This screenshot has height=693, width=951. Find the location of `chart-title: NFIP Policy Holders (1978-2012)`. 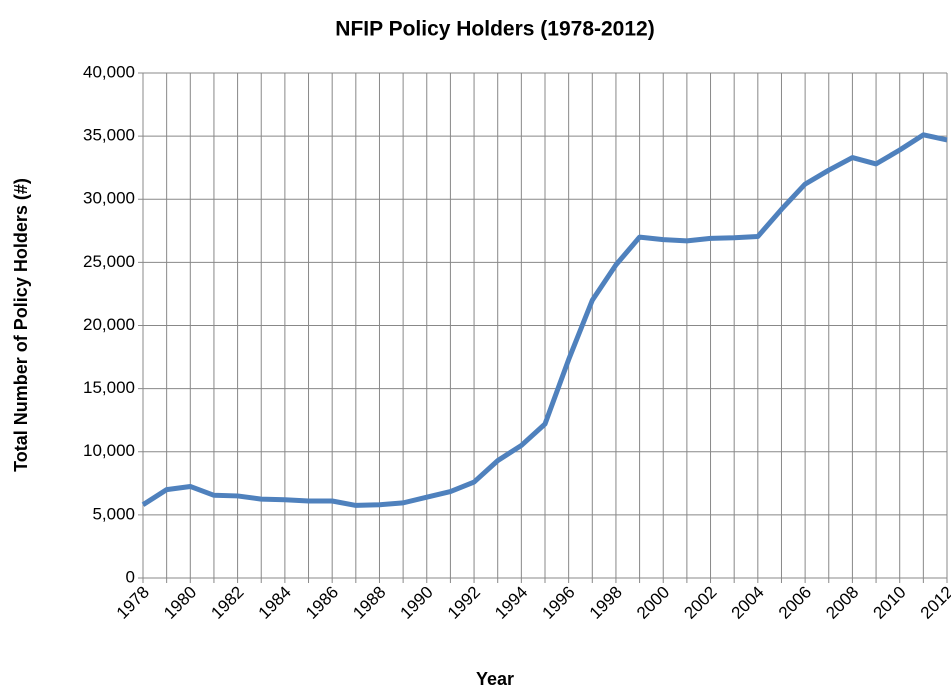

chart-title: NFIP Policy Holders (1978-2012) is located at coordinates (494, 29).